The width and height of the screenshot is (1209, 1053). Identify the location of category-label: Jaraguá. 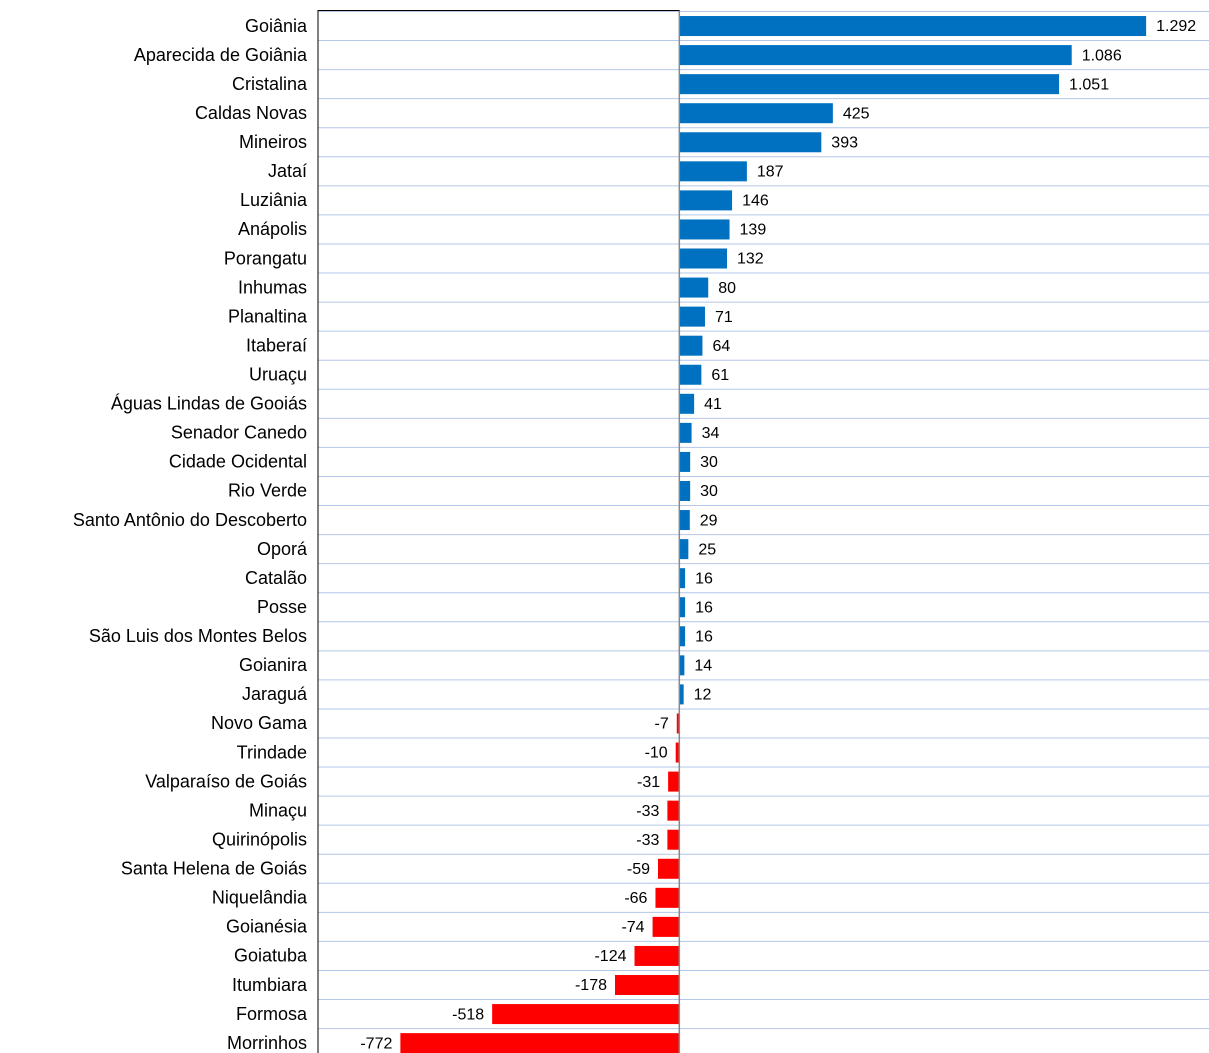
(275, 694).